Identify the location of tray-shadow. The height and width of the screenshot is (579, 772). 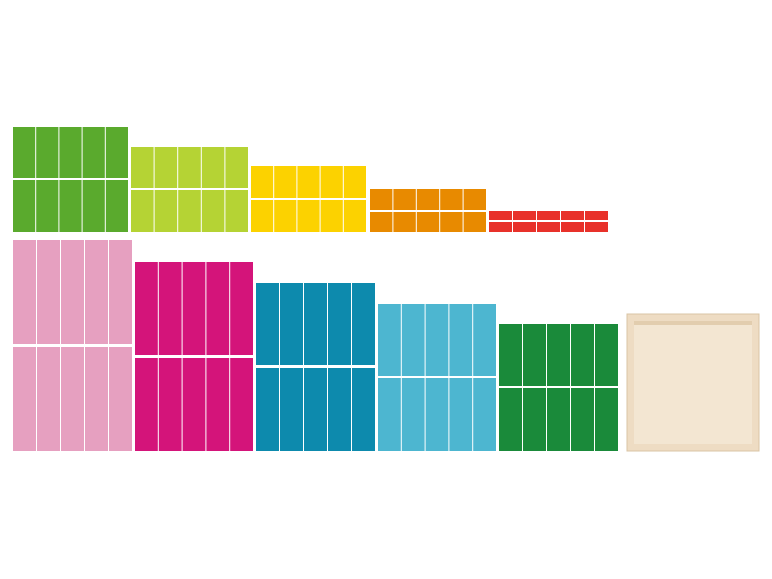
(693, 323).